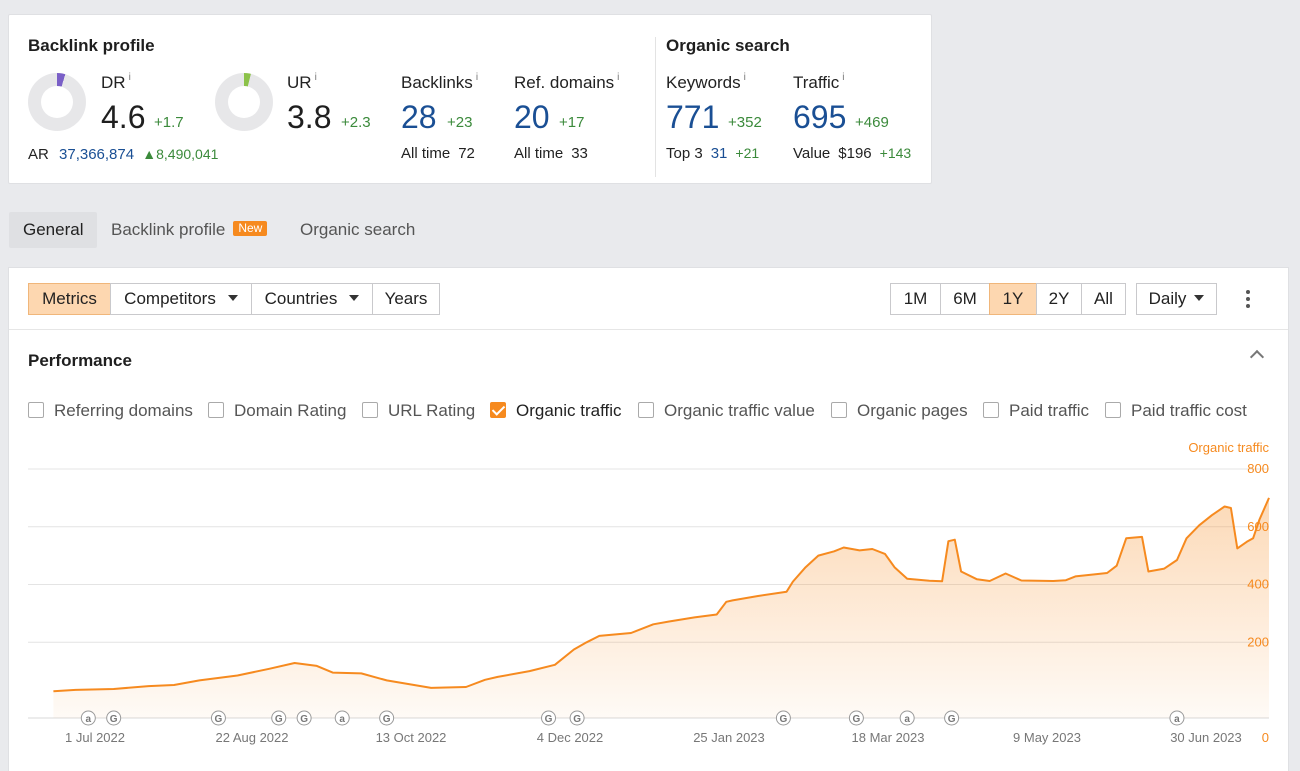  Describe the element at coordinates (1103, 299) in the screenshot. I see `range-all-button: All` at that location.